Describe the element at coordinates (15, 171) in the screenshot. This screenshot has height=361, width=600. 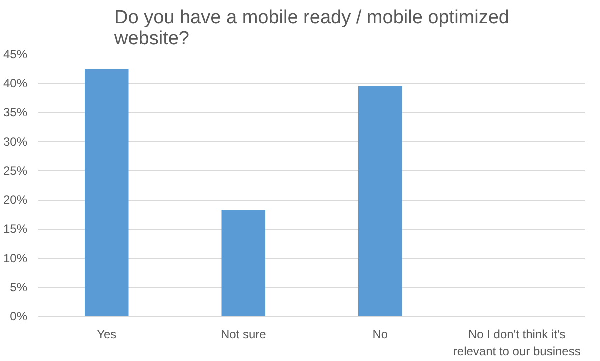
I see `y-tick-label: 25%` at that location.